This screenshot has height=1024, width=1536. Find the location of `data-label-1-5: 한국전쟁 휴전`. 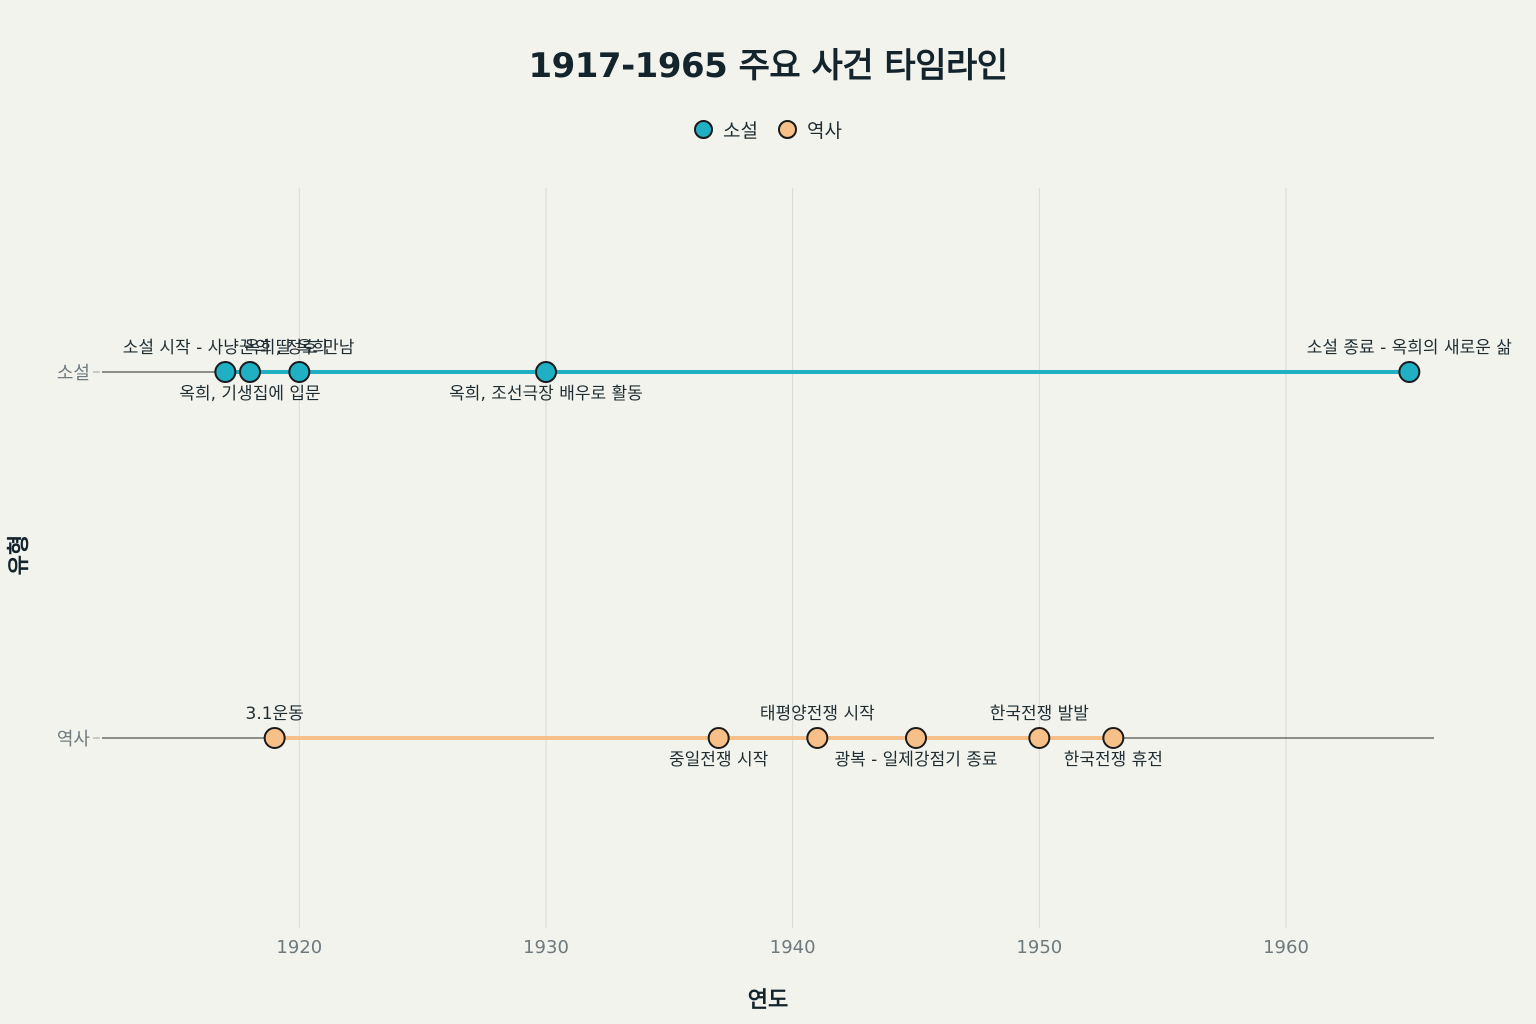

data-label-1-5: 한국전쟁 휴전 is located at coordinates (1113, 760).